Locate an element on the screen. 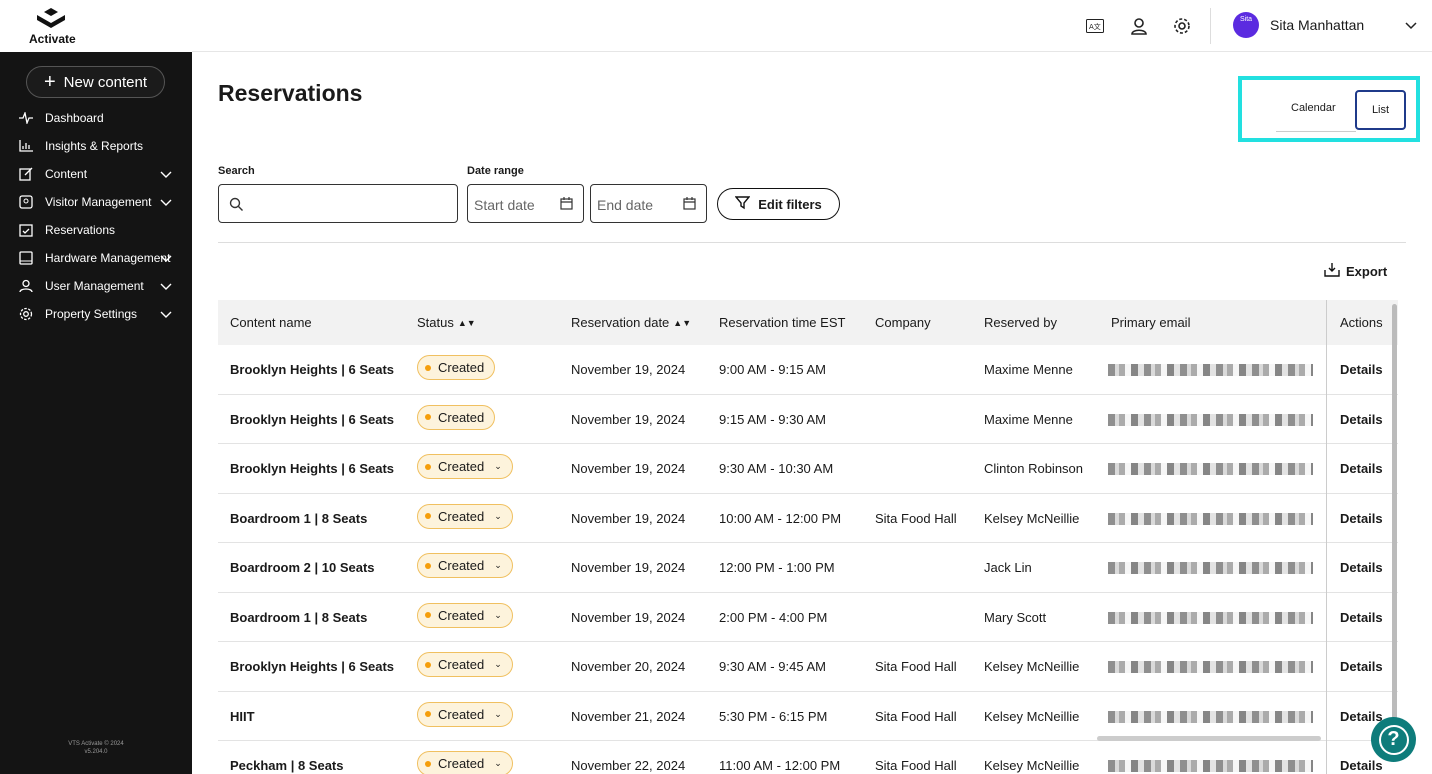 Image resolution: width=1432 pixels, height=774 pixels. sidebar-item-insights-reports: Insights & Reports is located at coordinates (96, 146).